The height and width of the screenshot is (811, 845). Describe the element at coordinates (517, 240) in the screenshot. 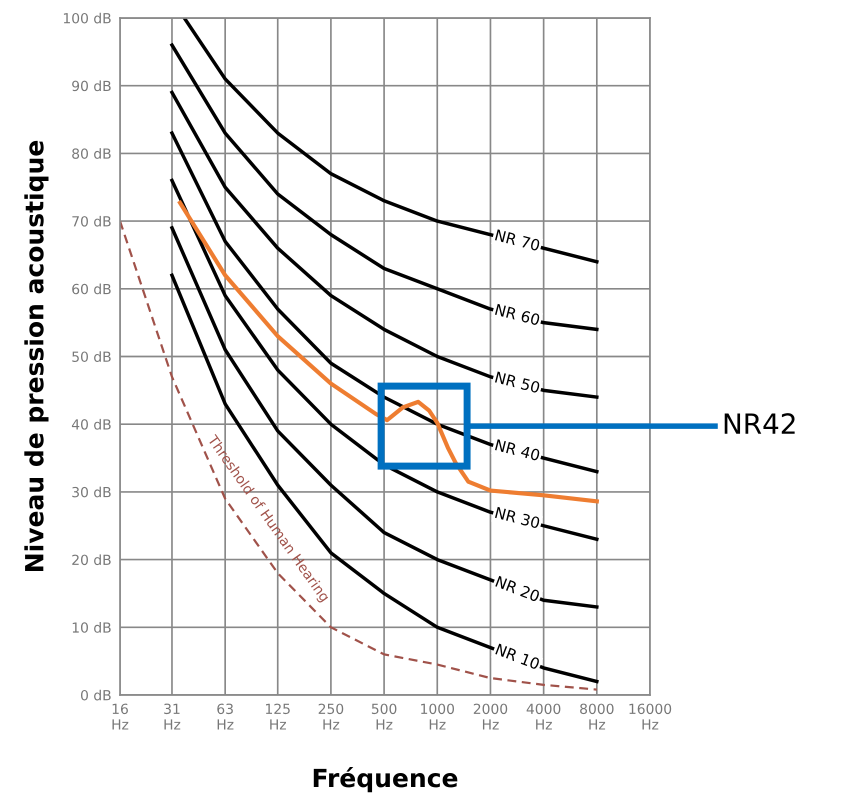

I see `text: NR 70` at that location.